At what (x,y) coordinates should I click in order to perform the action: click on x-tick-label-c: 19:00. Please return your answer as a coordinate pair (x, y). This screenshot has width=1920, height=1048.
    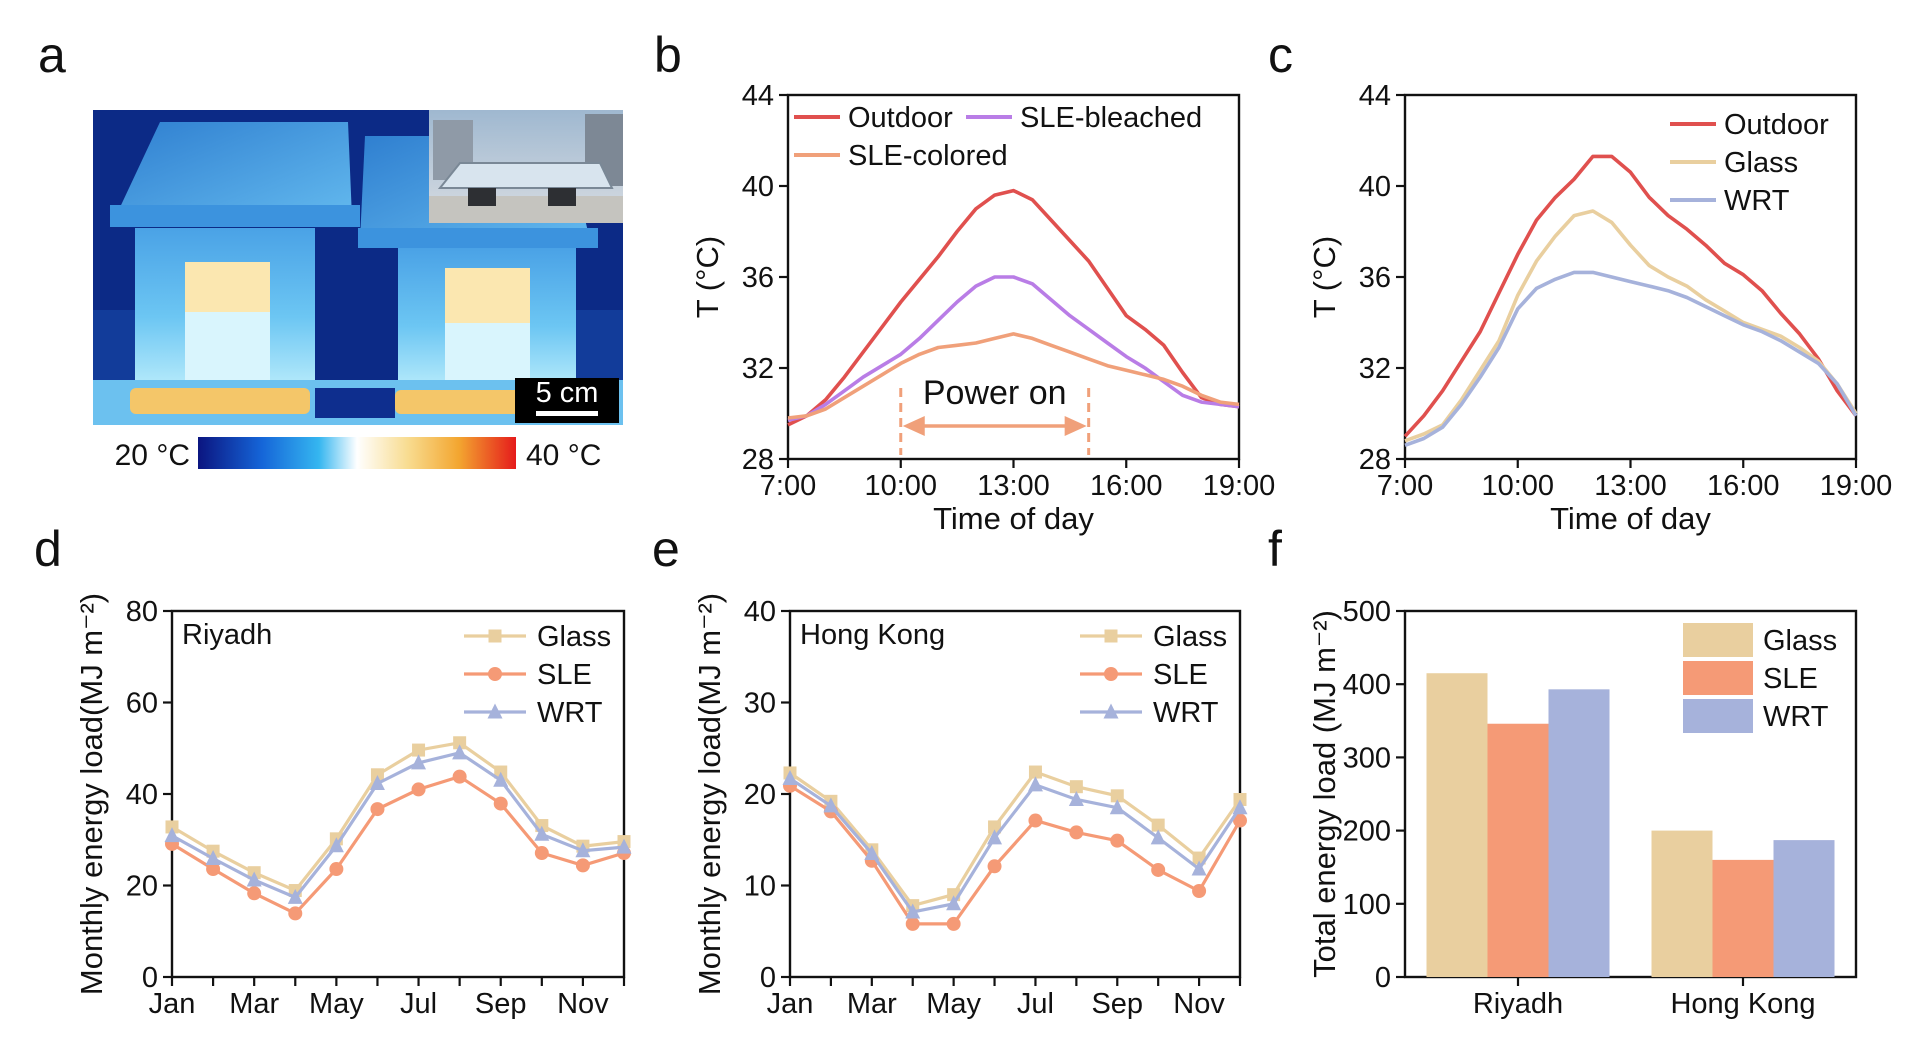
    Looking at the image, I should click on (1856, 486).